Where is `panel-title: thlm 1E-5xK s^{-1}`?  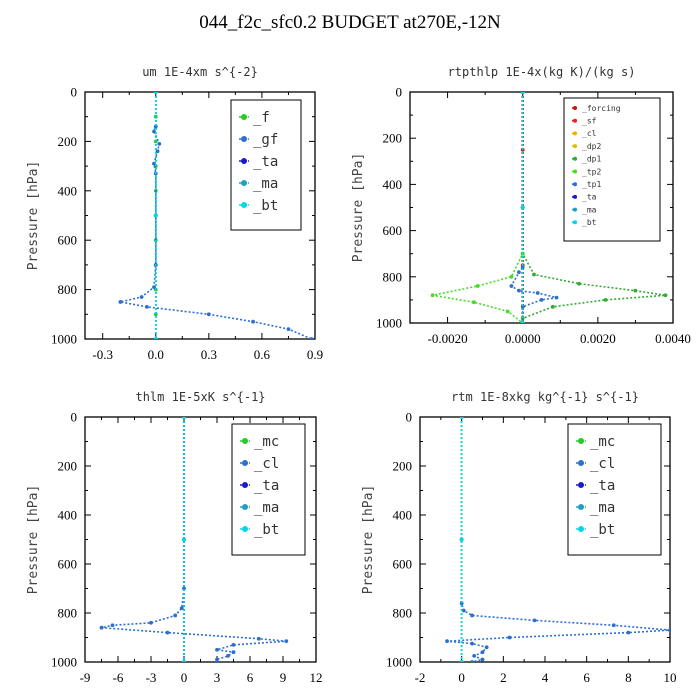 panel-title: thlm 1E-5xK s^{-1} is located at coordinates (200, 397).